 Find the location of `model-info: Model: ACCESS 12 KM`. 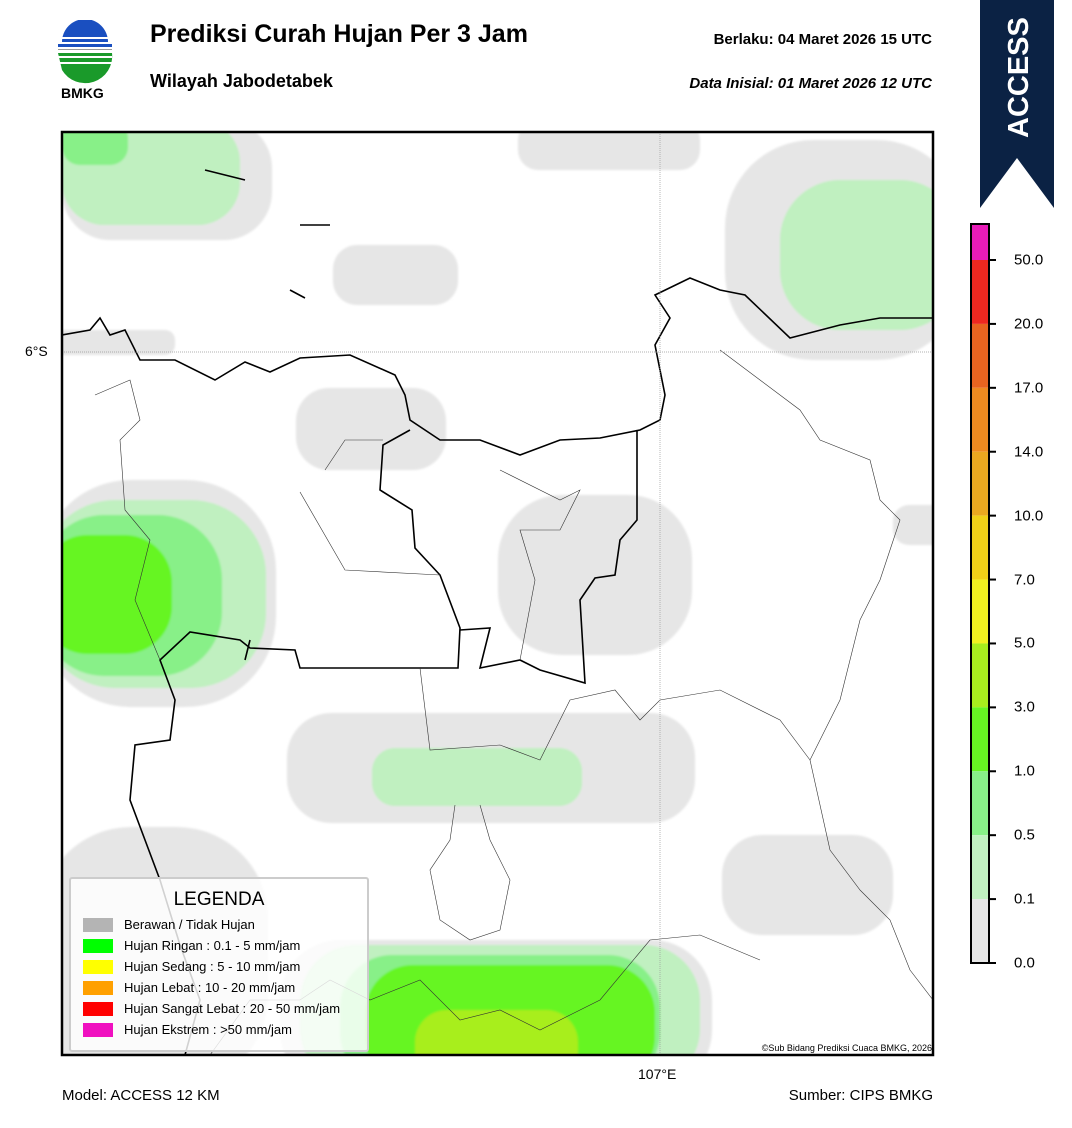

model-info: Model: ACCESS 12 KM is located at coordinates (141, 1095).